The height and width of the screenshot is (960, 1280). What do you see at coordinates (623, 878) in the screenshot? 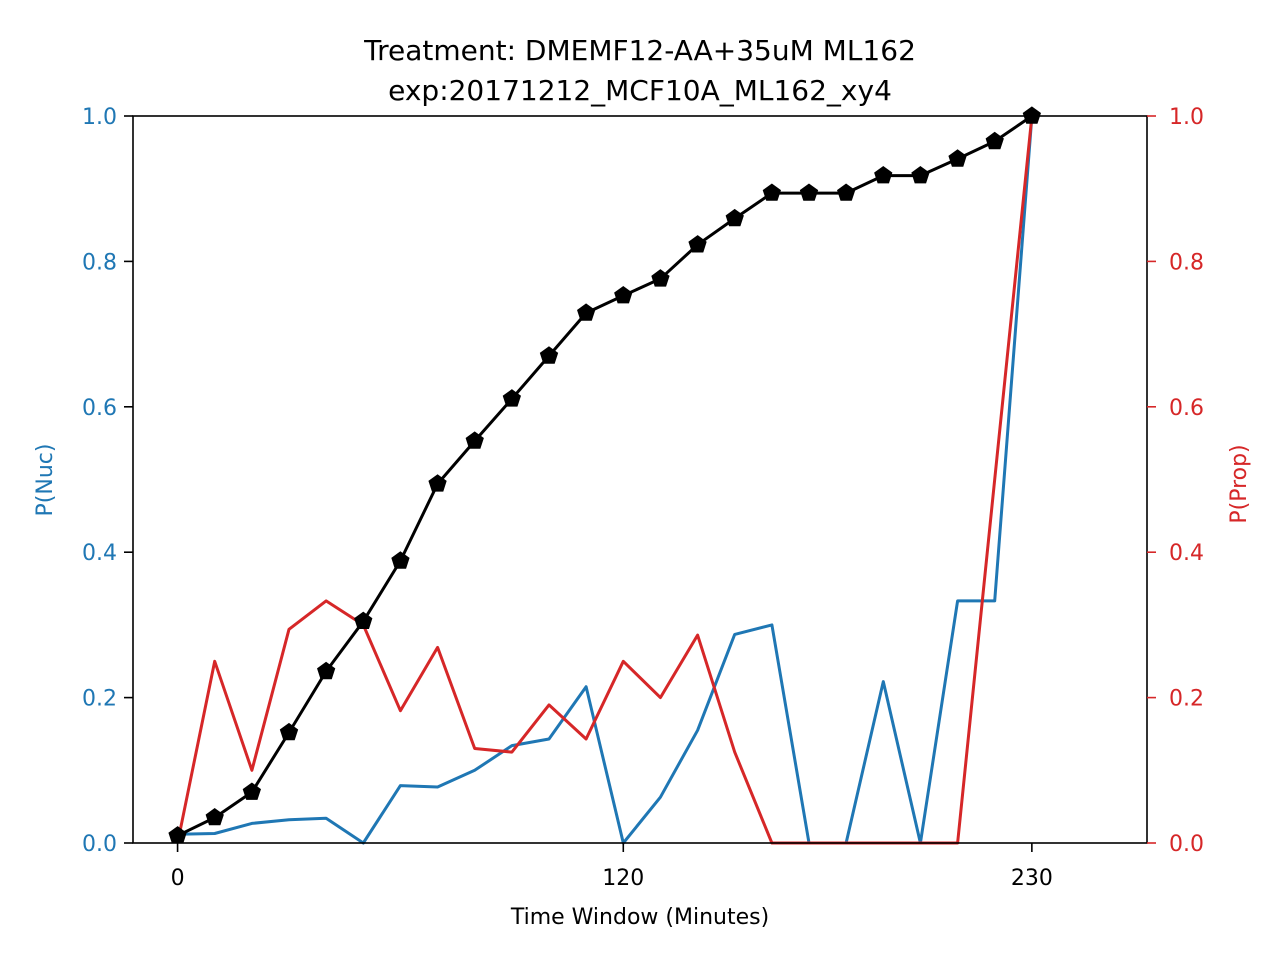
I see `x-tick-label: 120` at bounding box center [623, 878].